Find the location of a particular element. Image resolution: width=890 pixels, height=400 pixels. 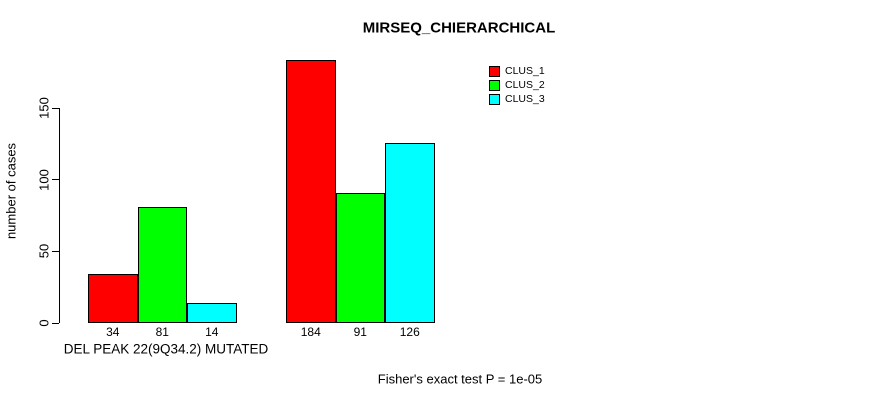

bar-clus_1-group2 is located at coordinates (311, 191).